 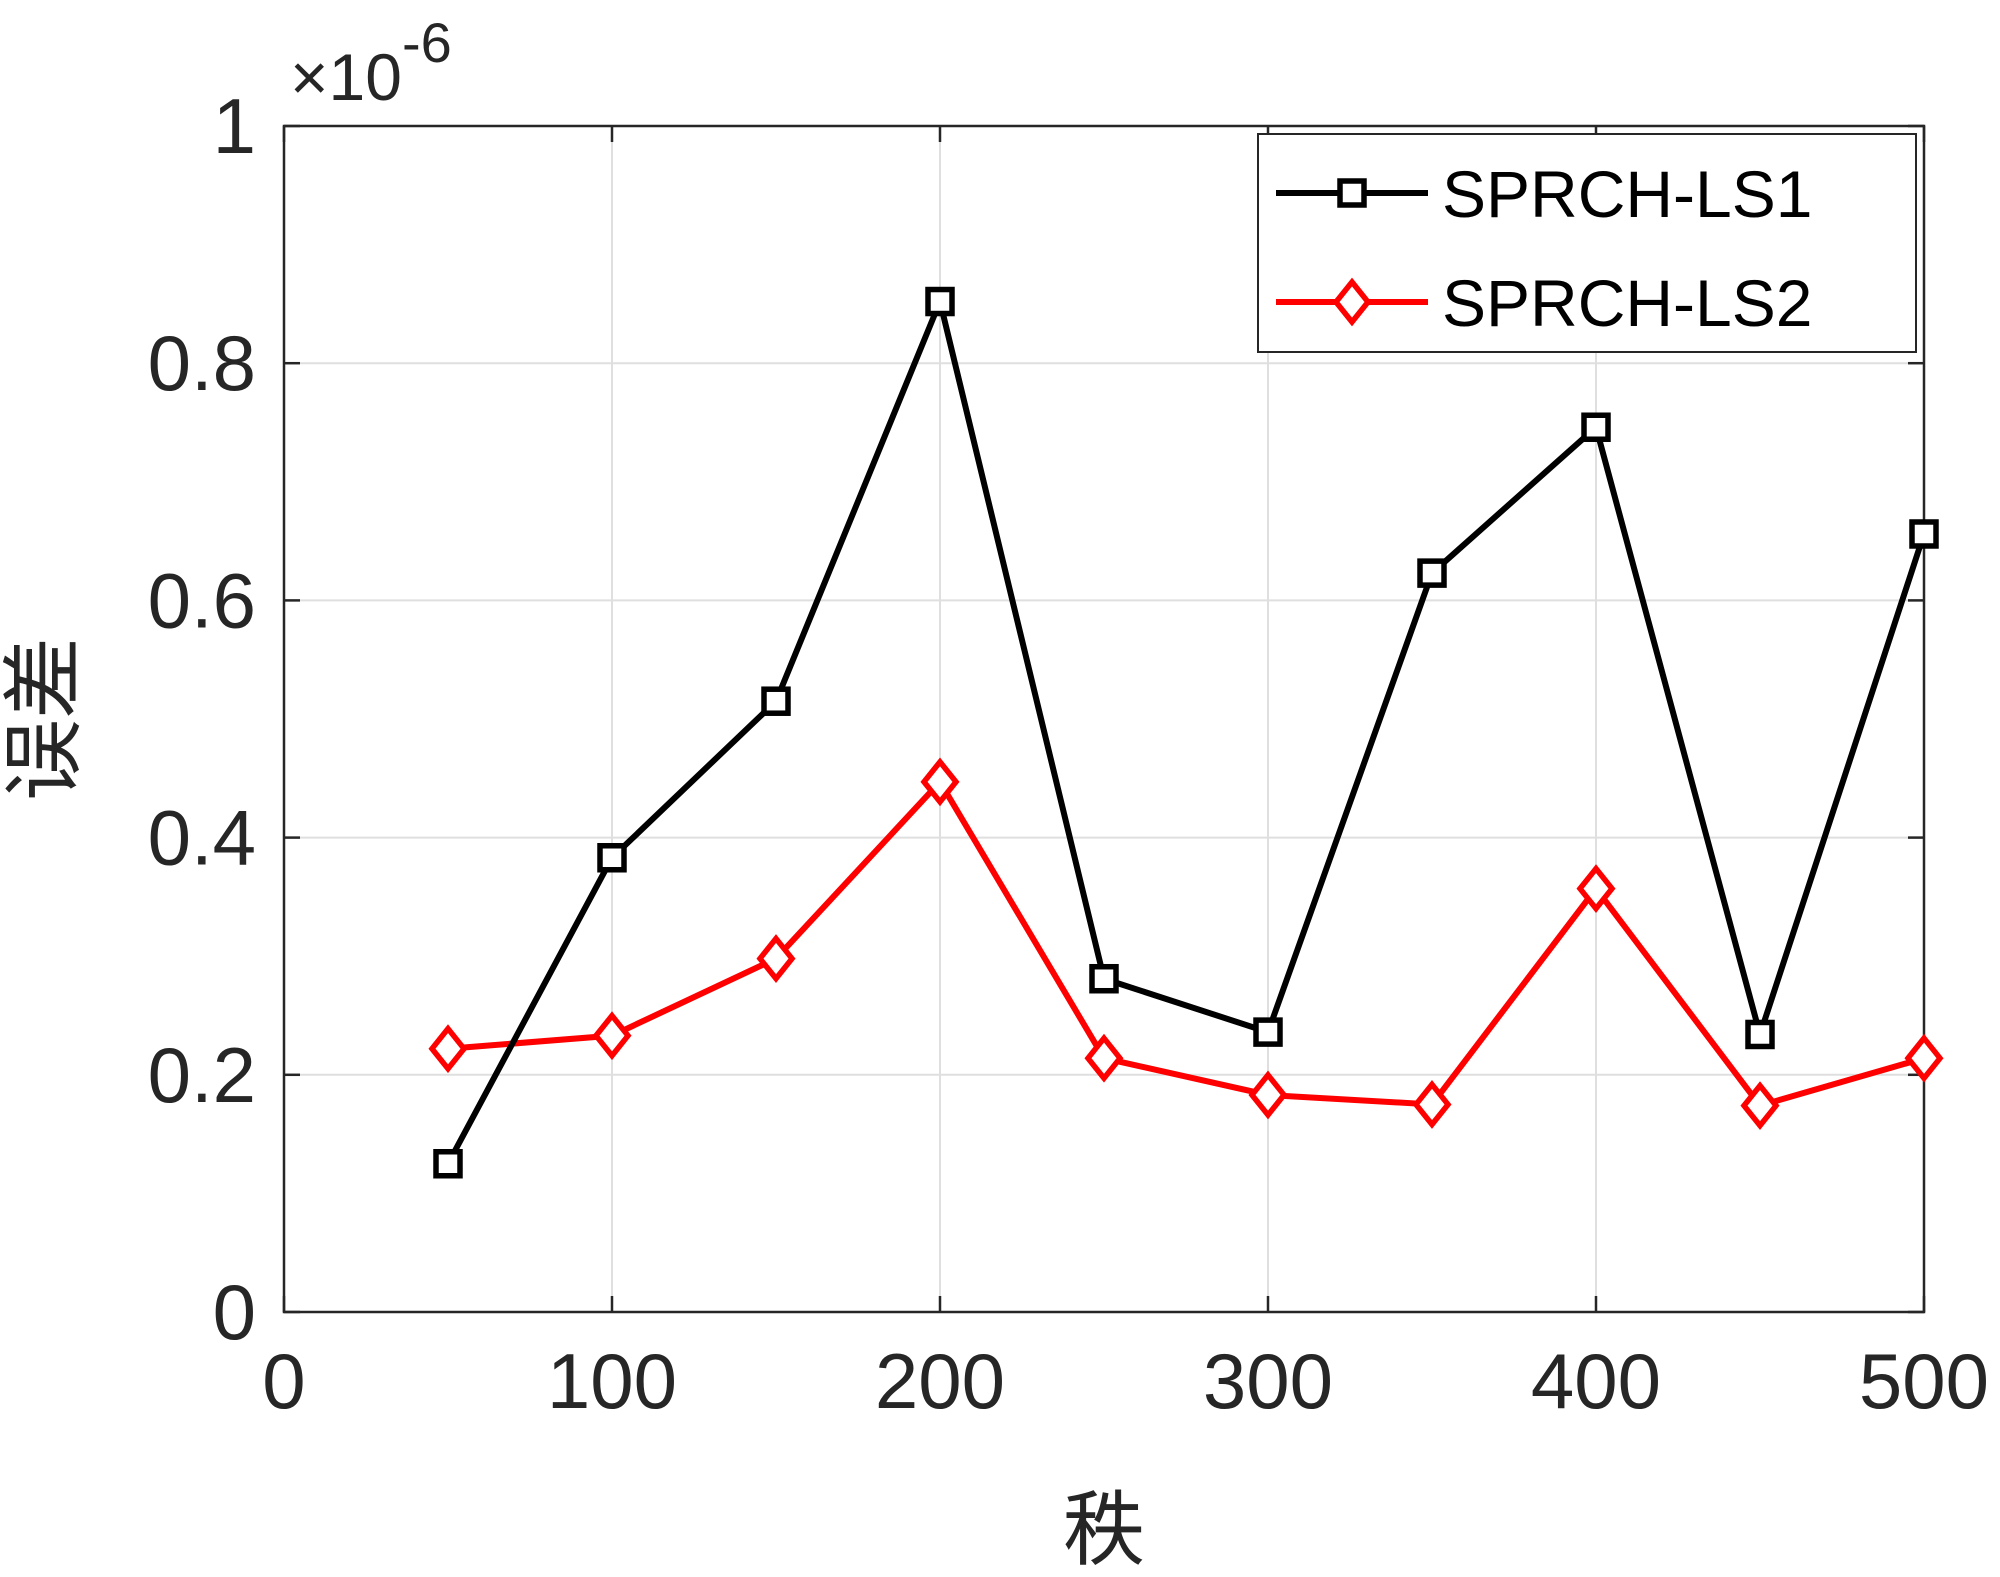 I want to click on y-tick-label: 1, so click(x=234, y=126).